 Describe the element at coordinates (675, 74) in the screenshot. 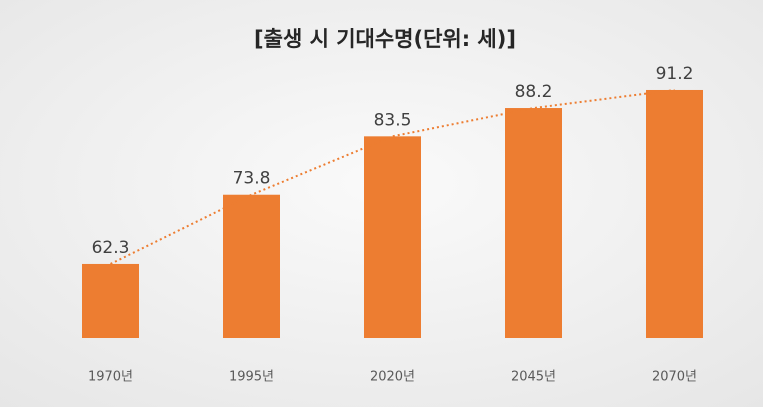

I see `value-label: 91.2` at that location.